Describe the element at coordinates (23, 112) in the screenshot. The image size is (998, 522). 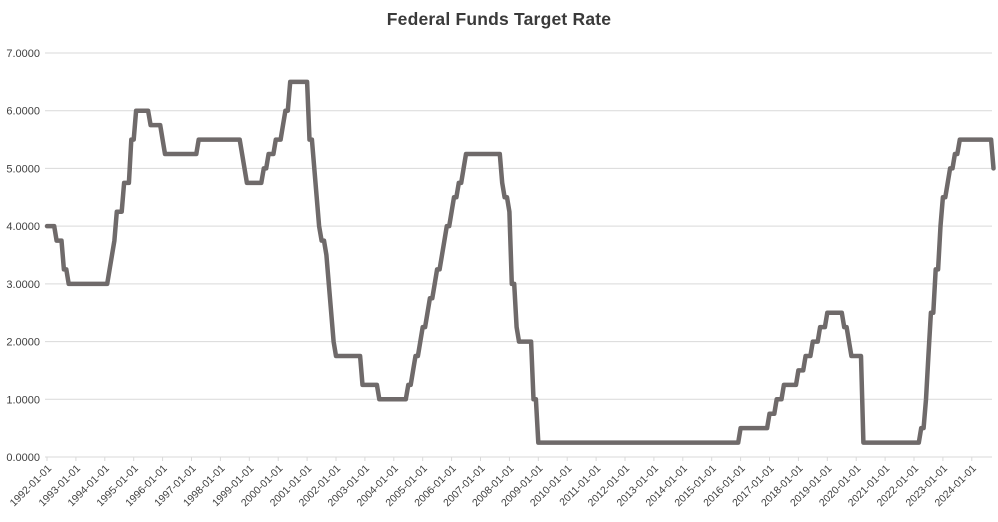
I see `y-axis-tick-label: 6.0000` at that location.